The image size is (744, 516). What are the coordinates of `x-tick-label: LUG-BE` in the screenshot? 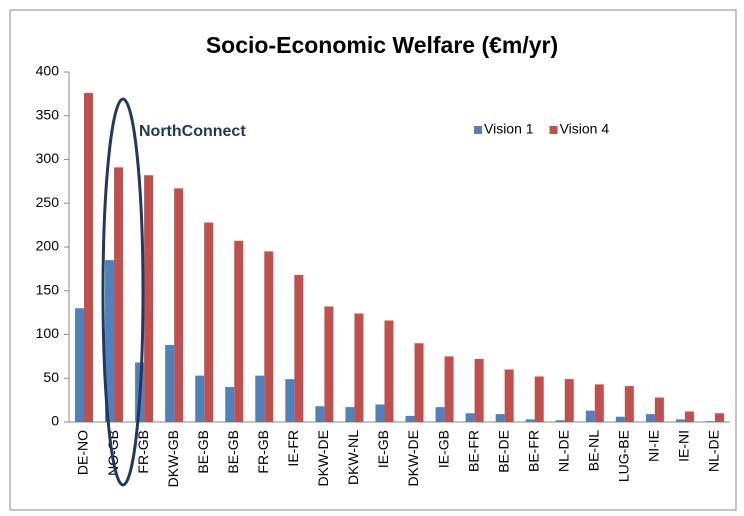 It's located at (624, 456).